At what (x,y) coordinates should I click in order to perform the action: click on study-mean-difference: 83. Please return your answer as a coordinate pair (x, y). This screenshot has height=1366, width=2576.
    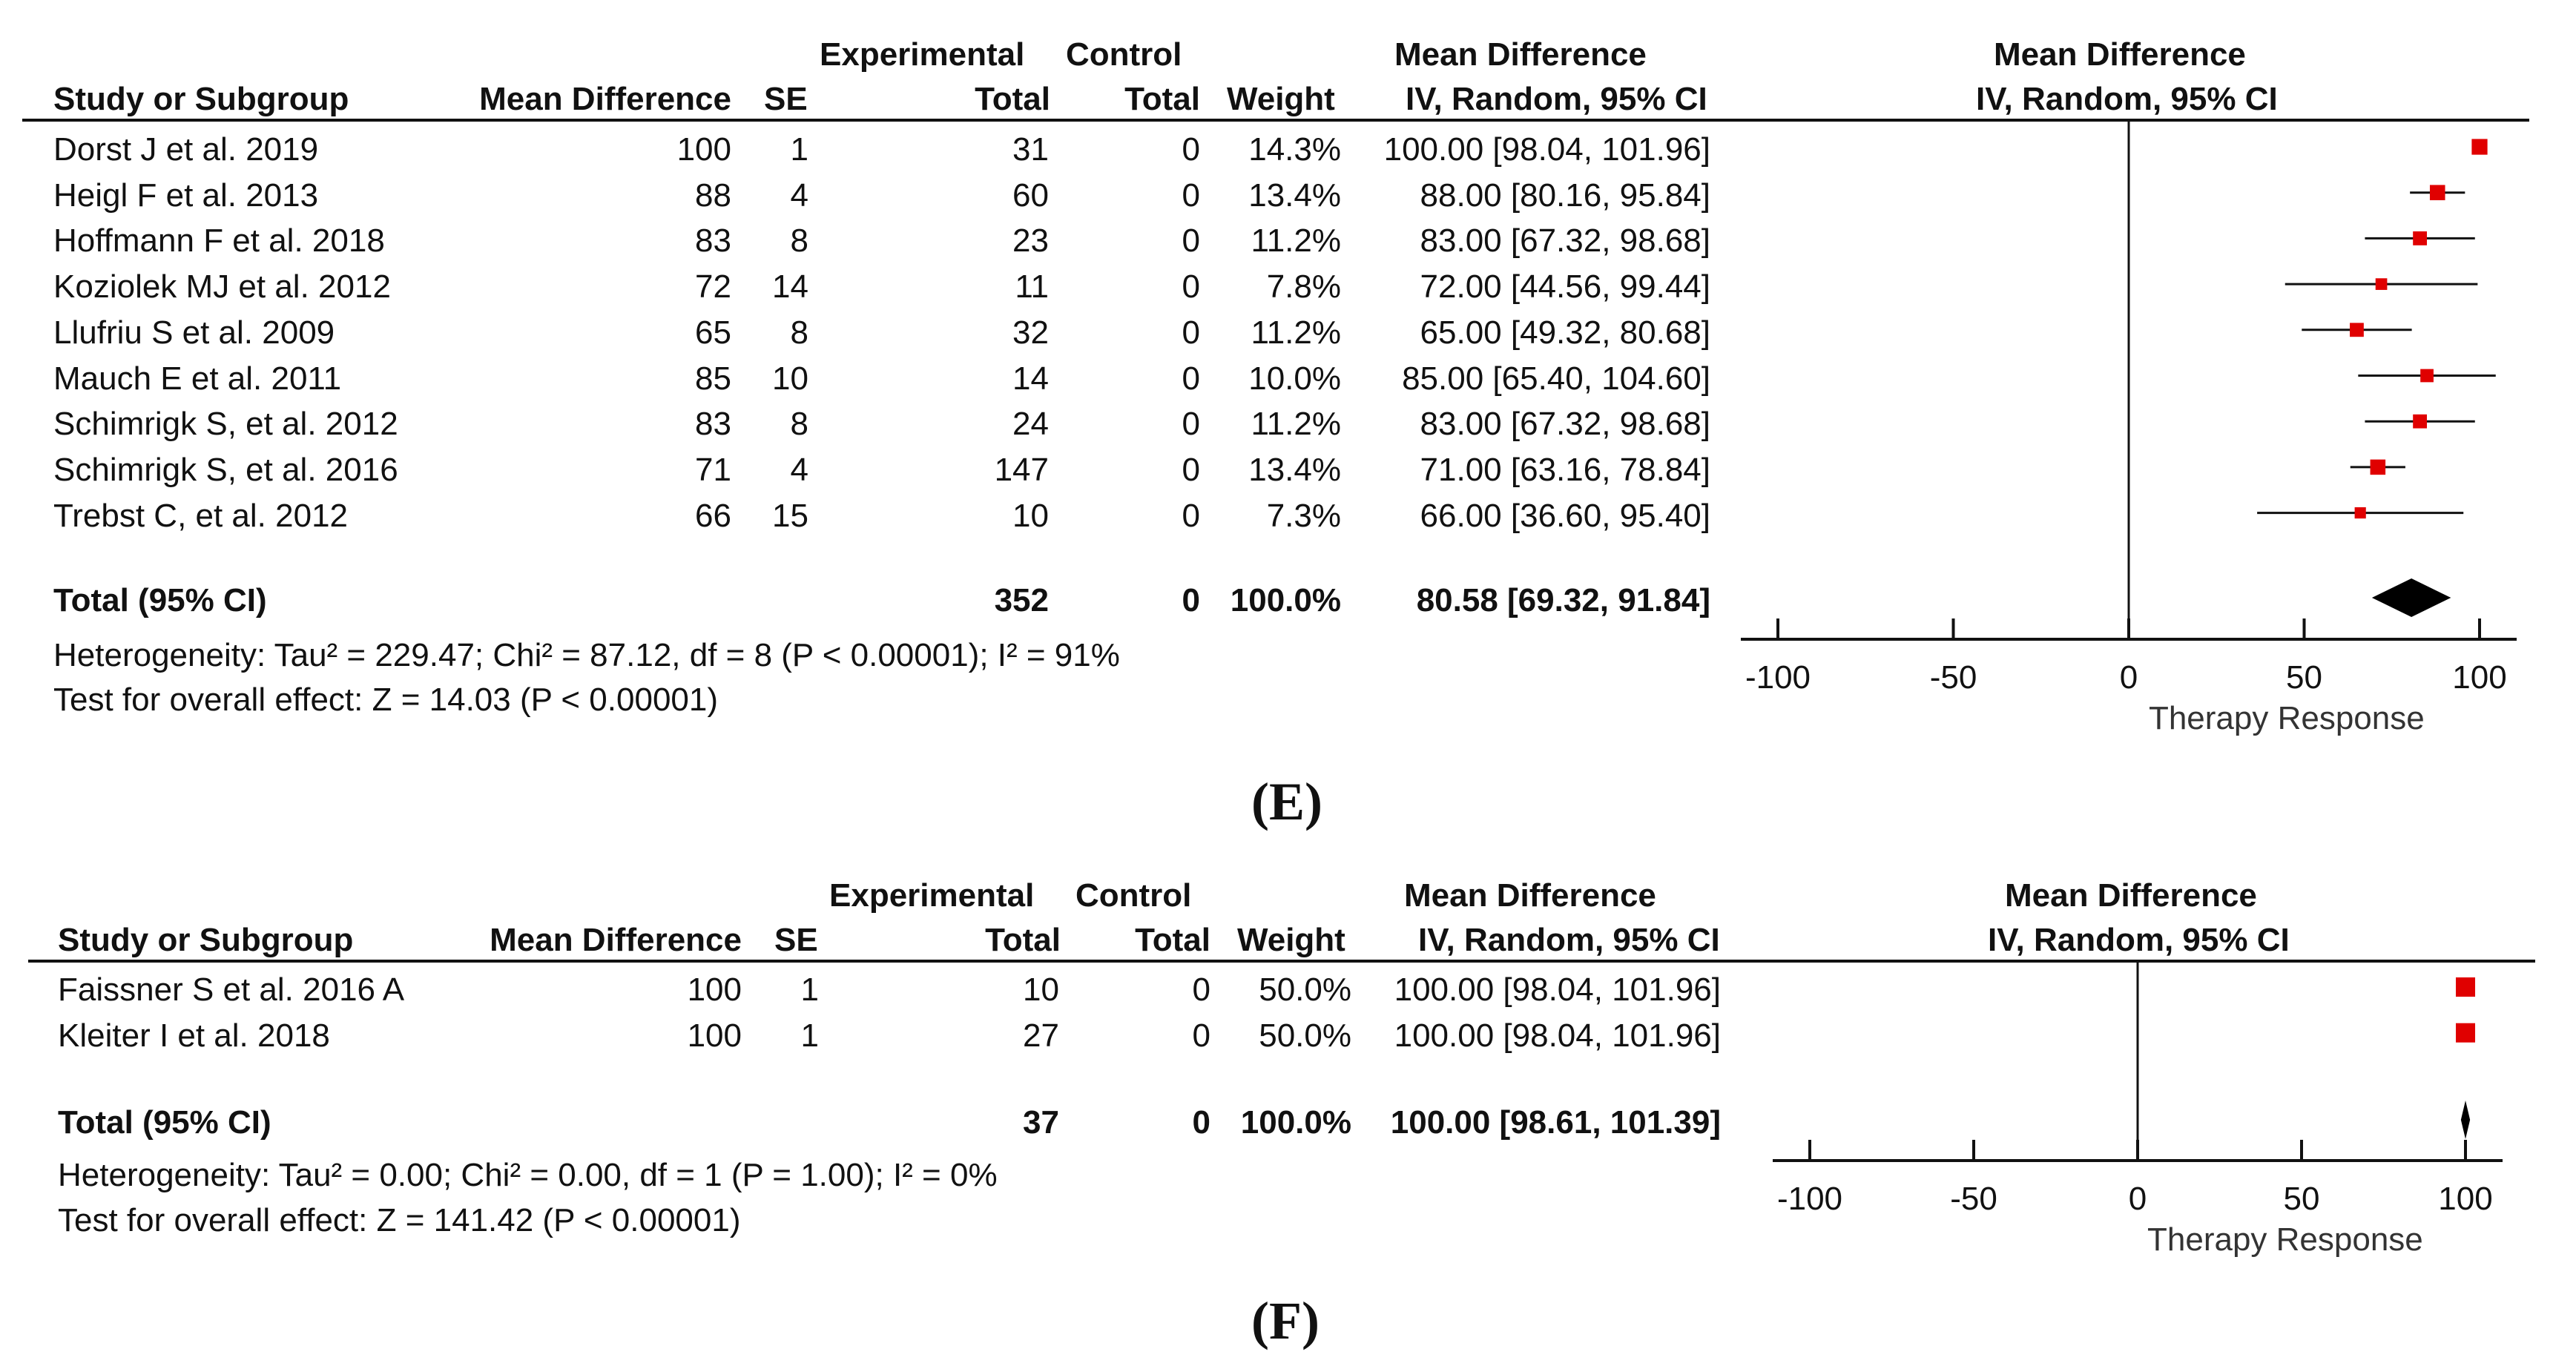
    Looking at the image, I should click on (713, 241).